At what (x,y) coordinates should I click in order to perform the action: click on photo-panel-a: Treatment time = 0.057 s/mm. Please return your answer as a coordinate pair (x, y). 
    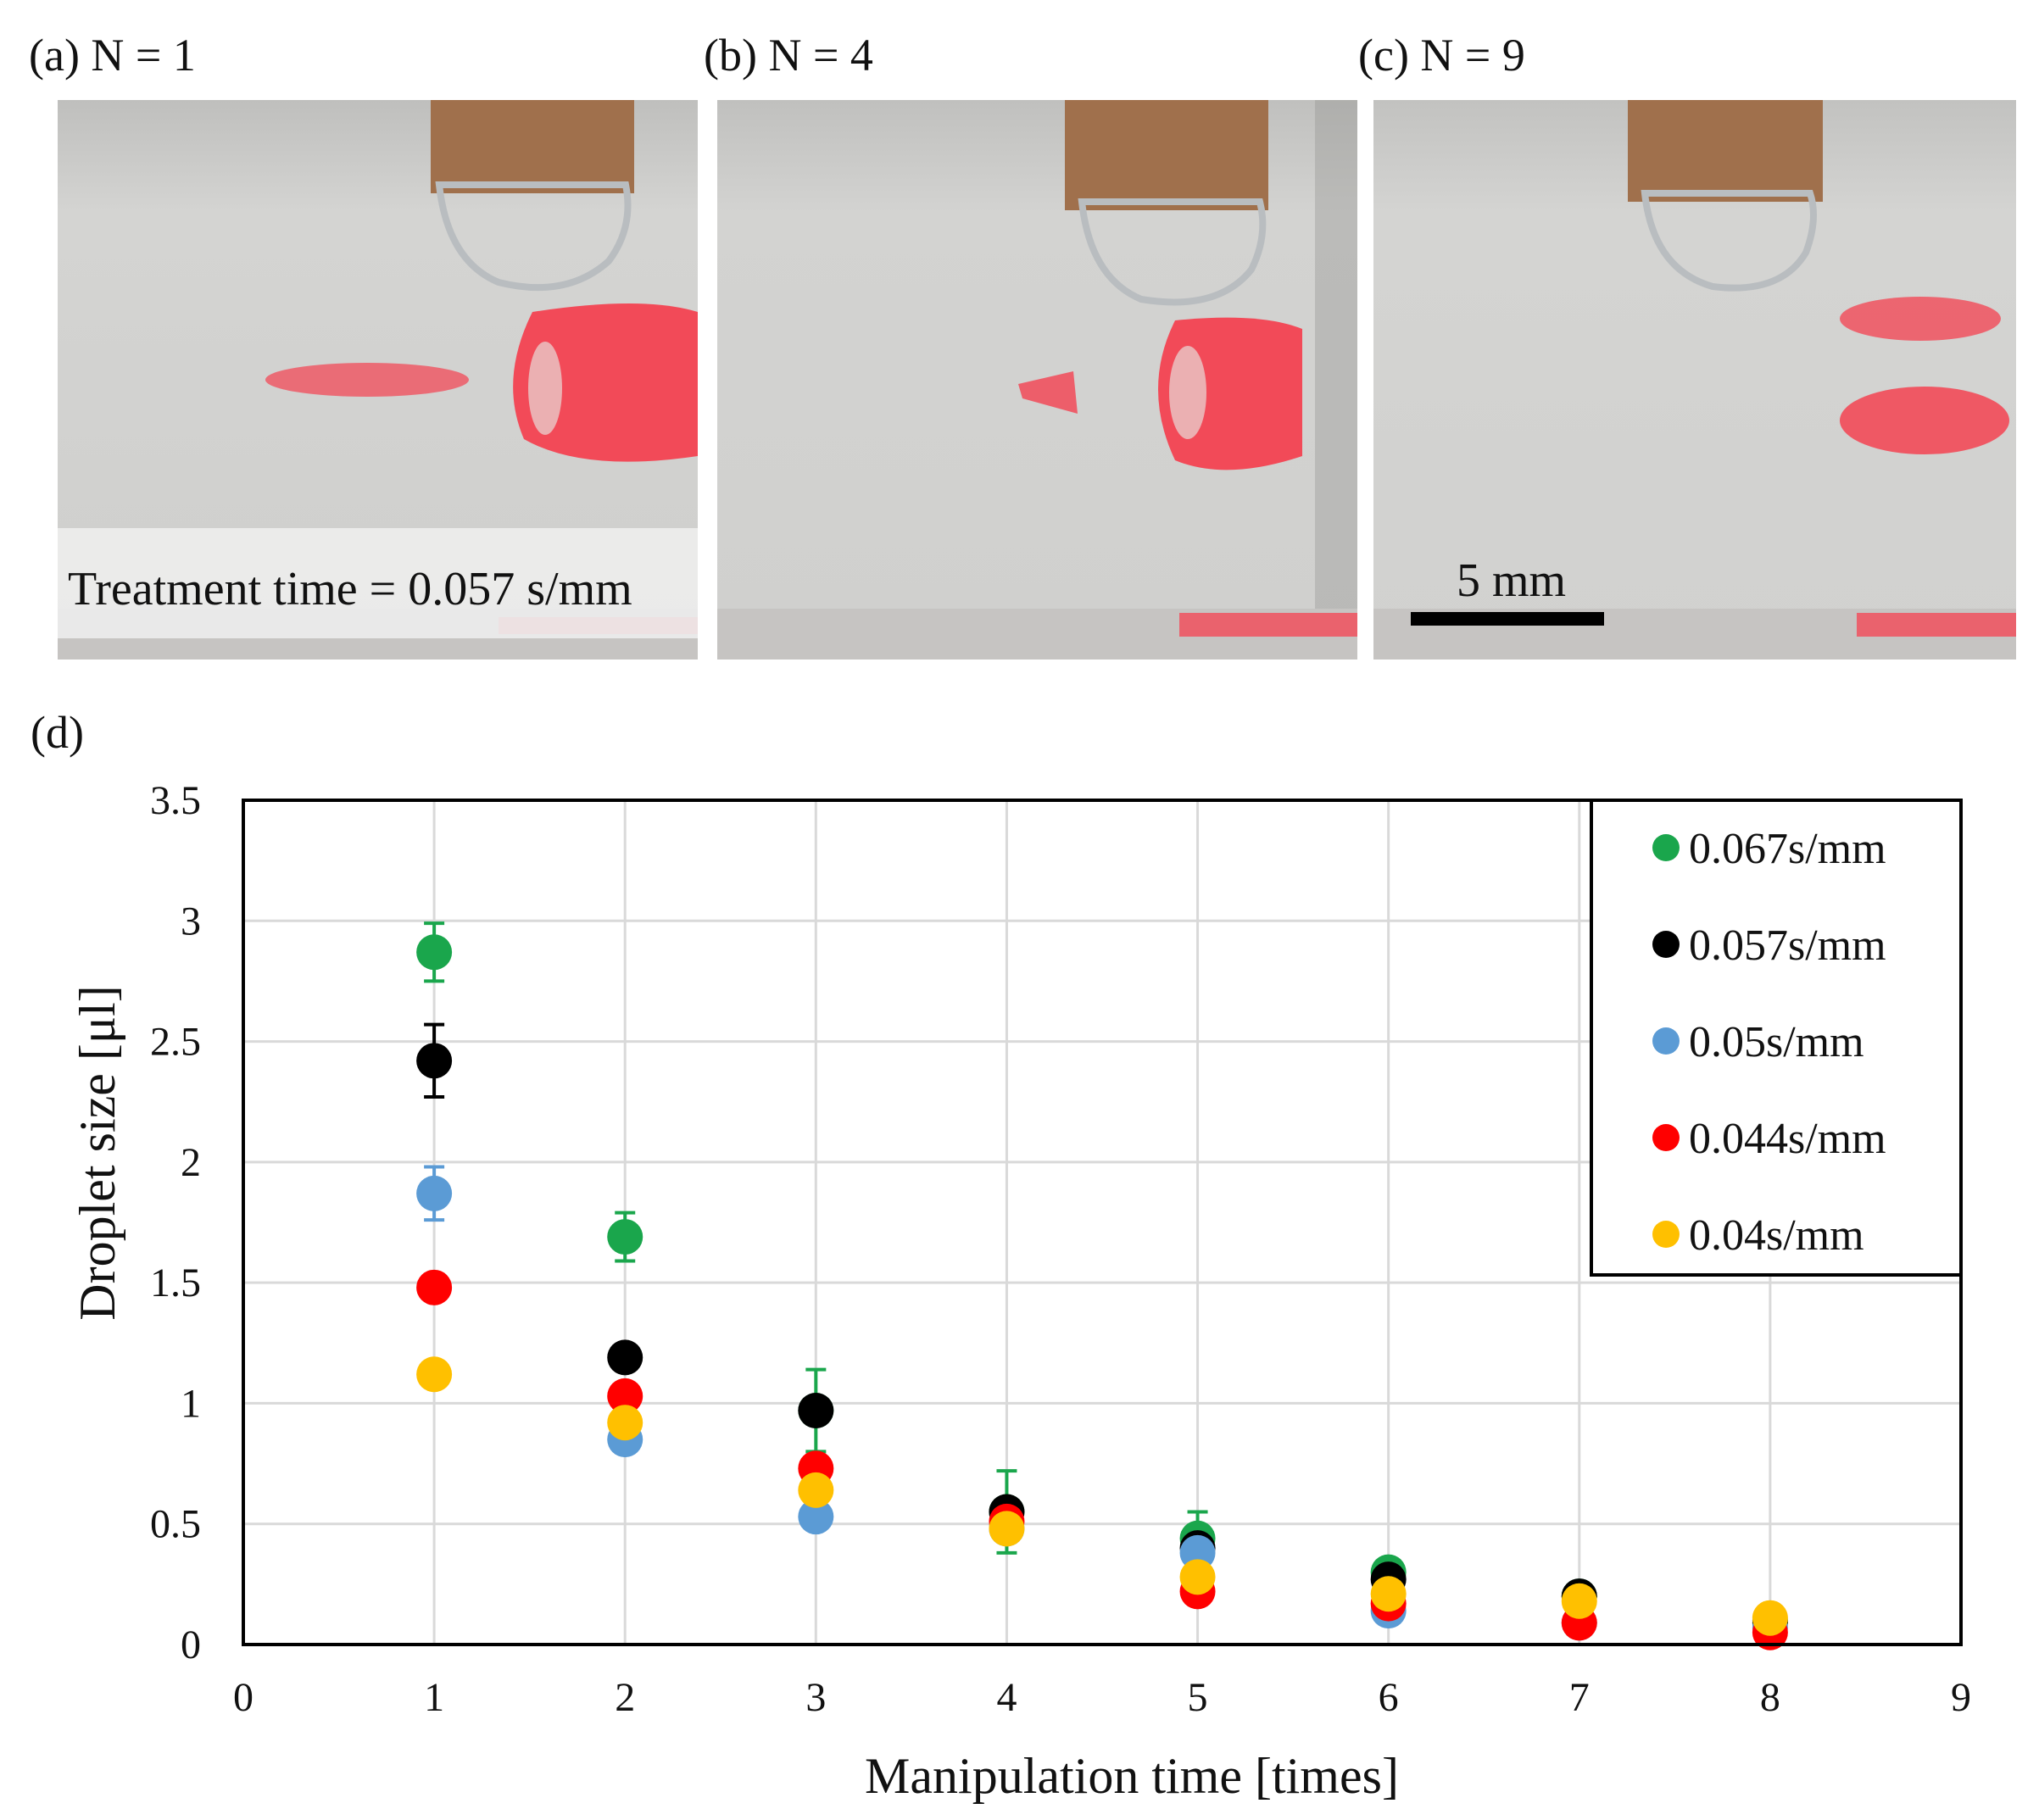
    Looking at the image, I should click on (378, 380).